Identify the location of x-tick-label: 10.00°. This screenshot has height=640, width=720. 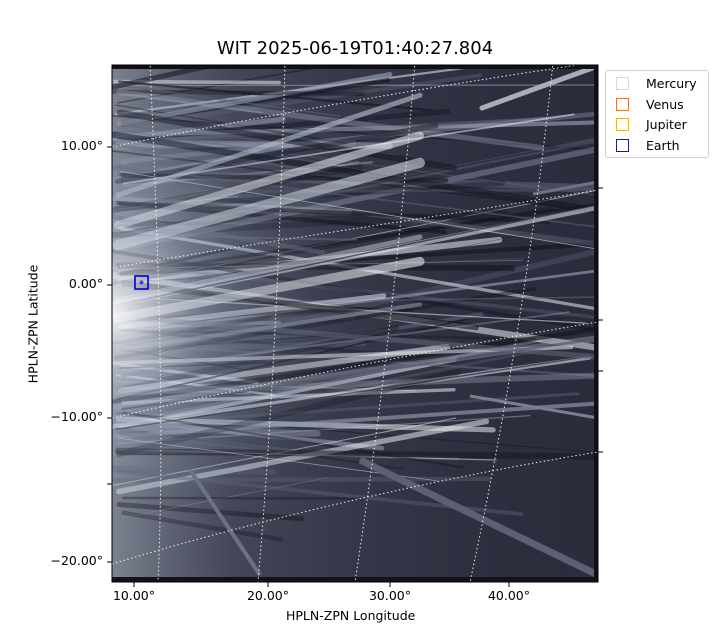
(134, 595).